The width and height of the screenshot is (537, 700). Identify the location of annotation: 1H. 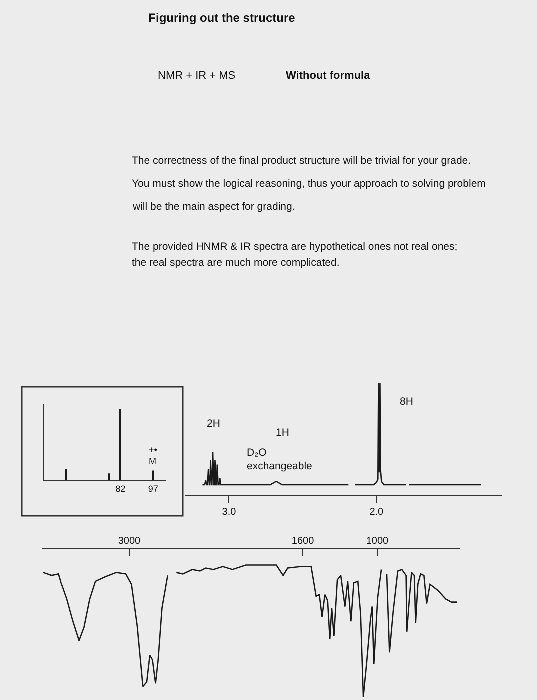
(283, 433).